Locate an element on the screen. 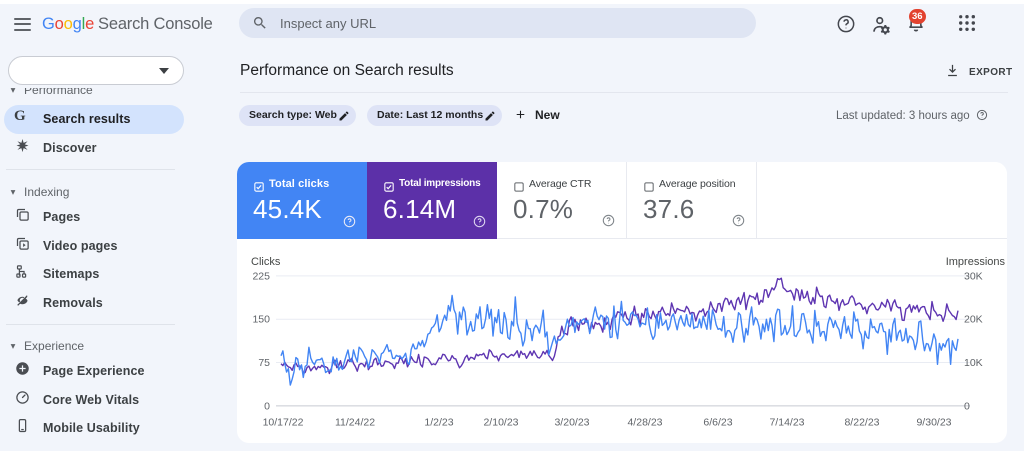 The image size is (1024, 451). svg-text: 75 is located at coordinates (264, 363).